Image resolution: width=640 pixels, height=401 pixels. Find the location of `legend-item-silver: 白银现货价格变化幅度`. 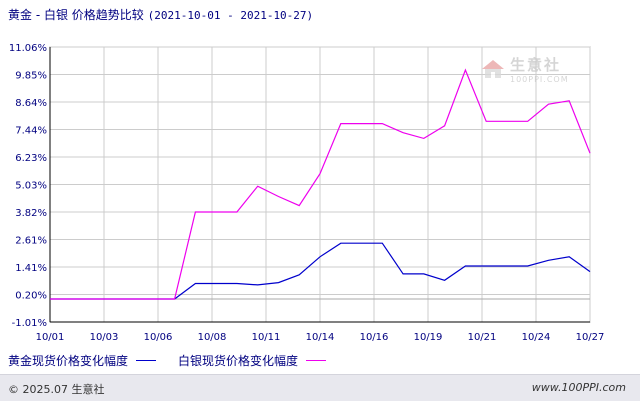

legend-item-silver: 白银现货价格变化幅度 is located at coordinates (252, 360).